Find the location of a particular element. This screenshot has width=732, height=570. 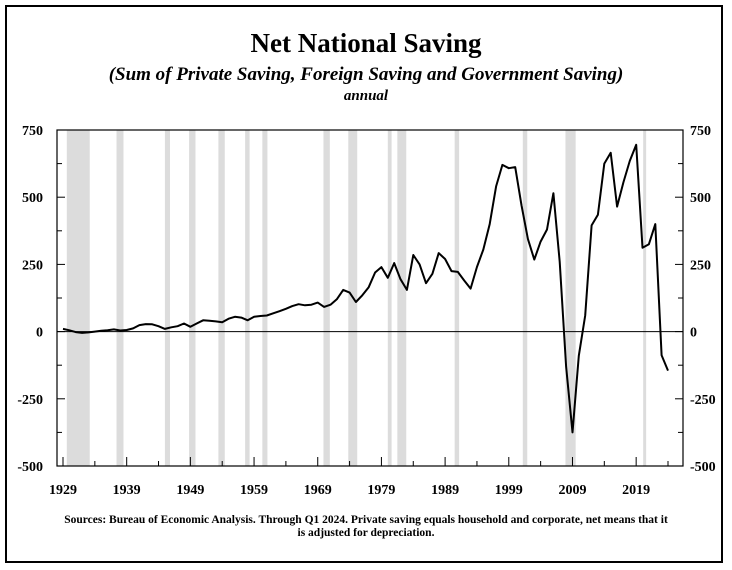

y-tick-label-right: 500 is located at coordinates (700, 198).